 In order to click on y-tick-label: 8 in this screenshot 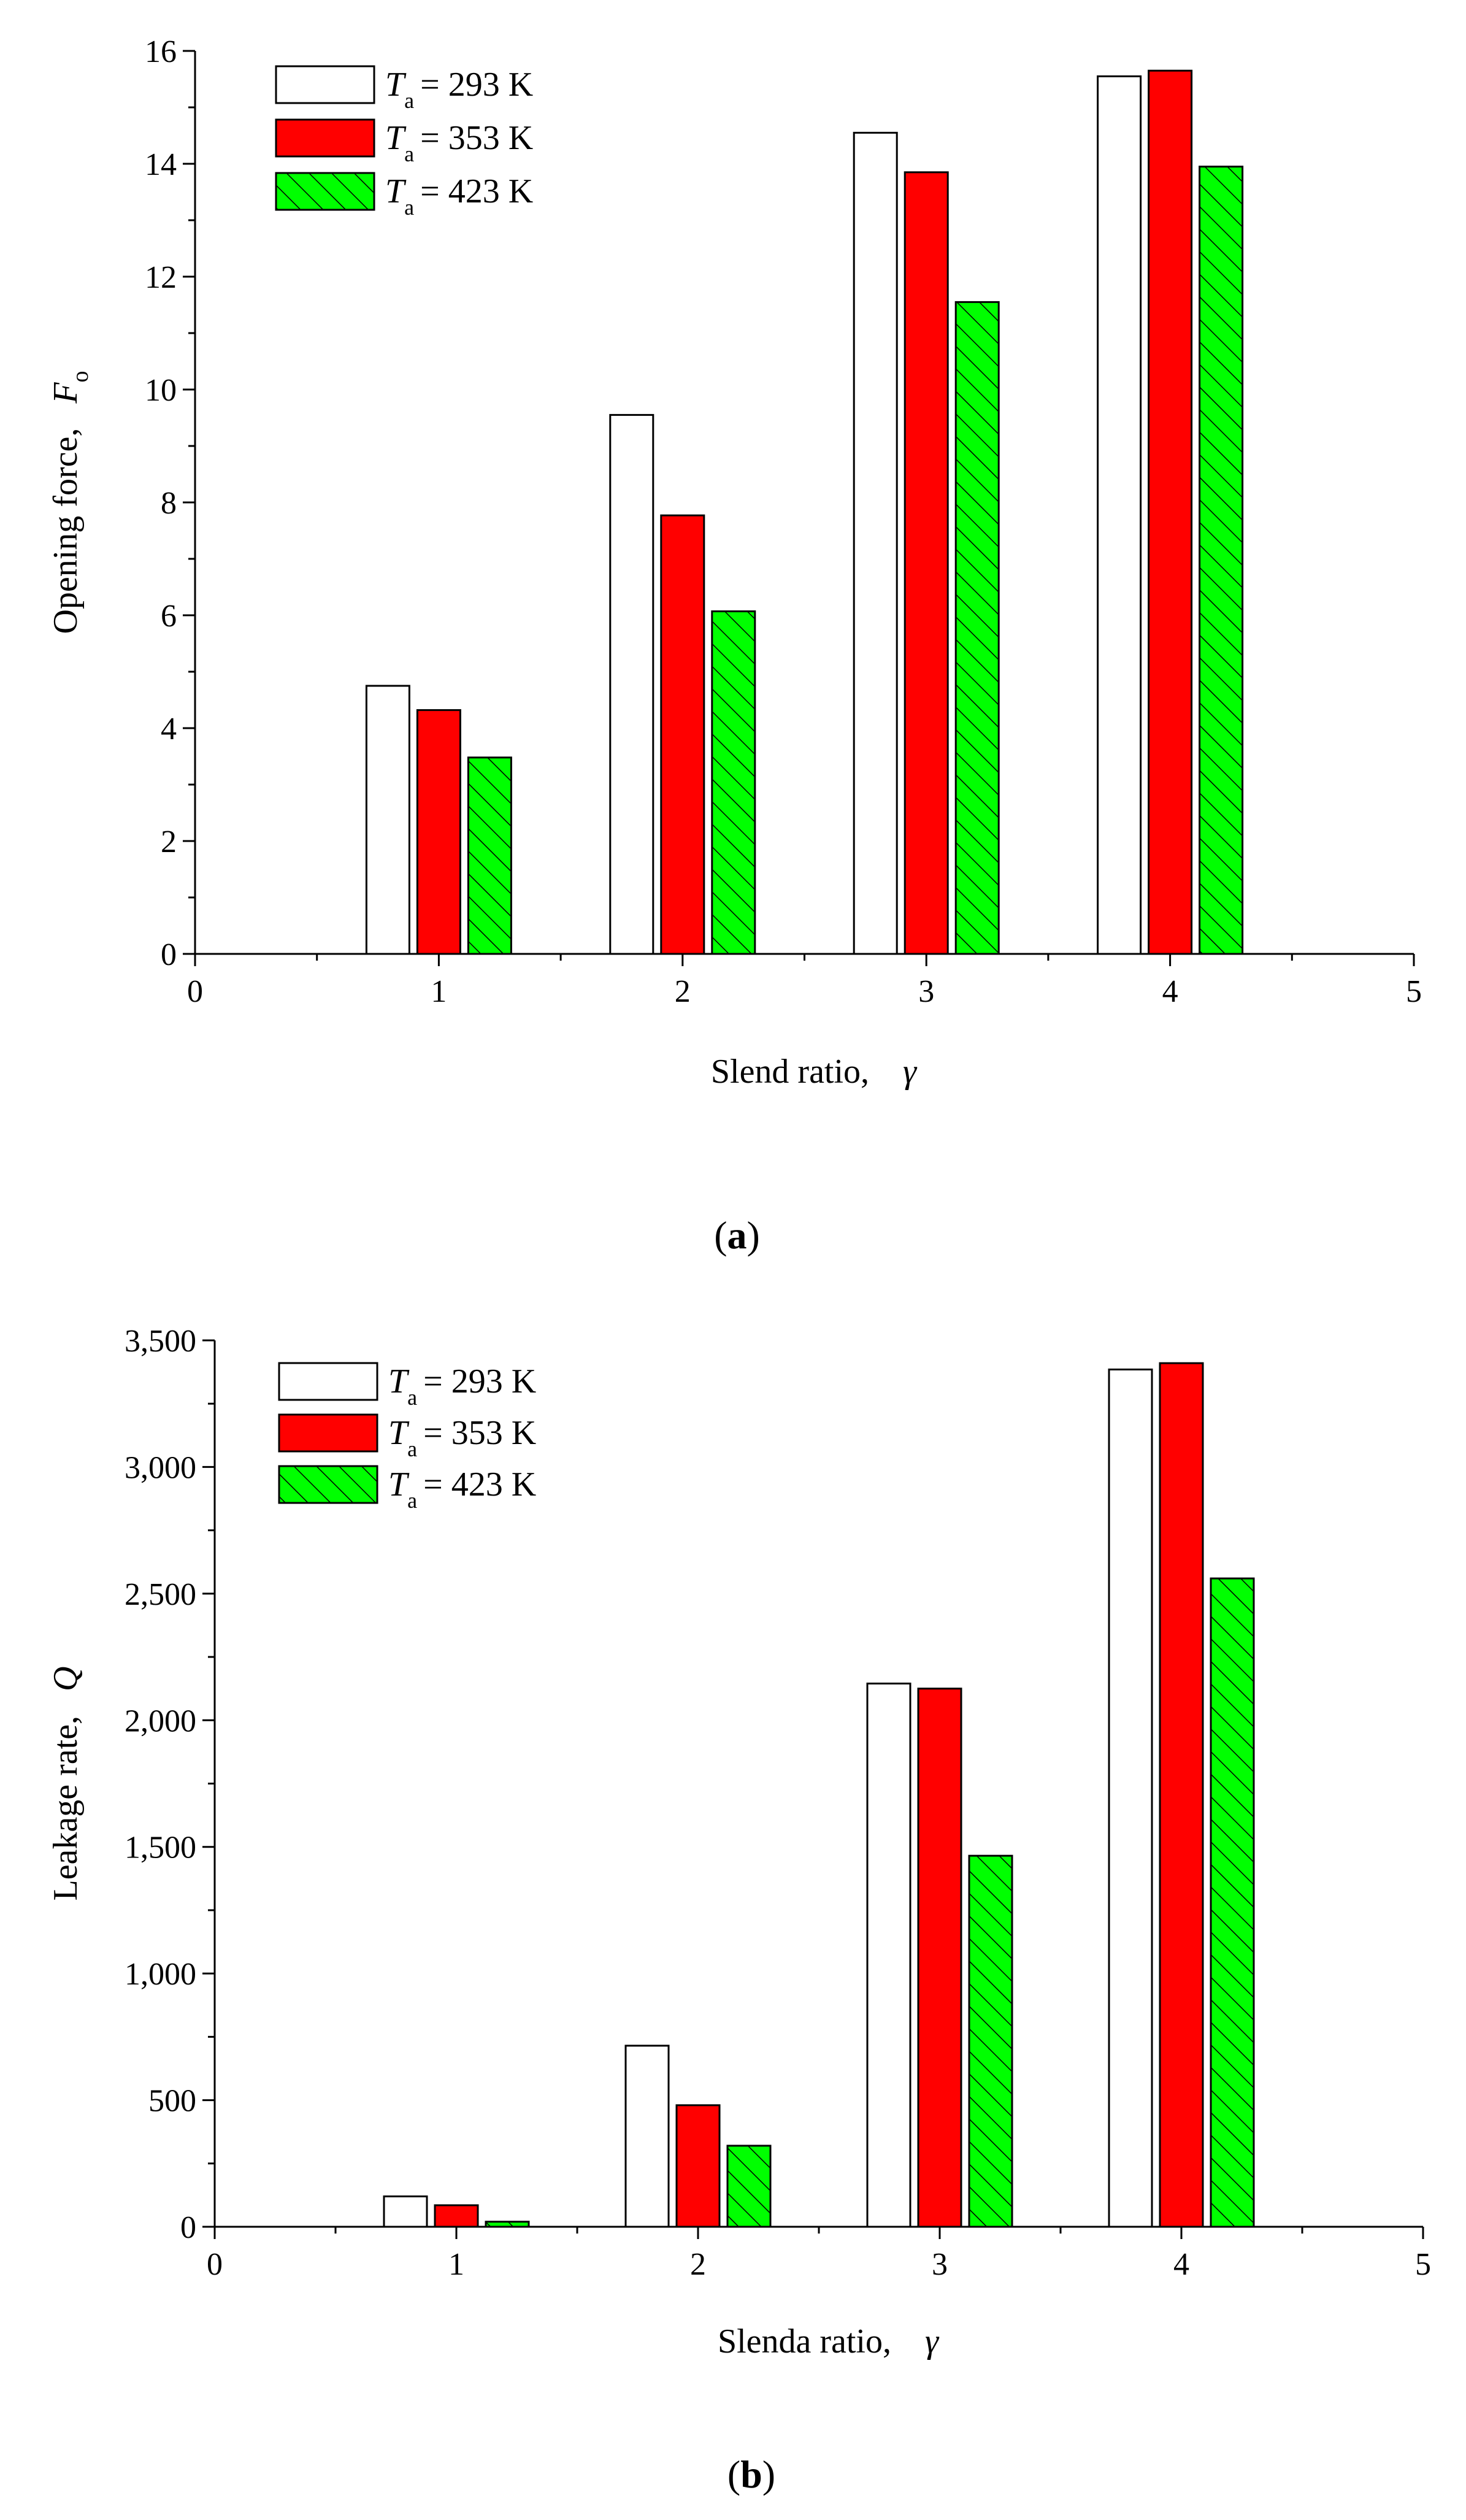, I will do `click(169, 503)`.